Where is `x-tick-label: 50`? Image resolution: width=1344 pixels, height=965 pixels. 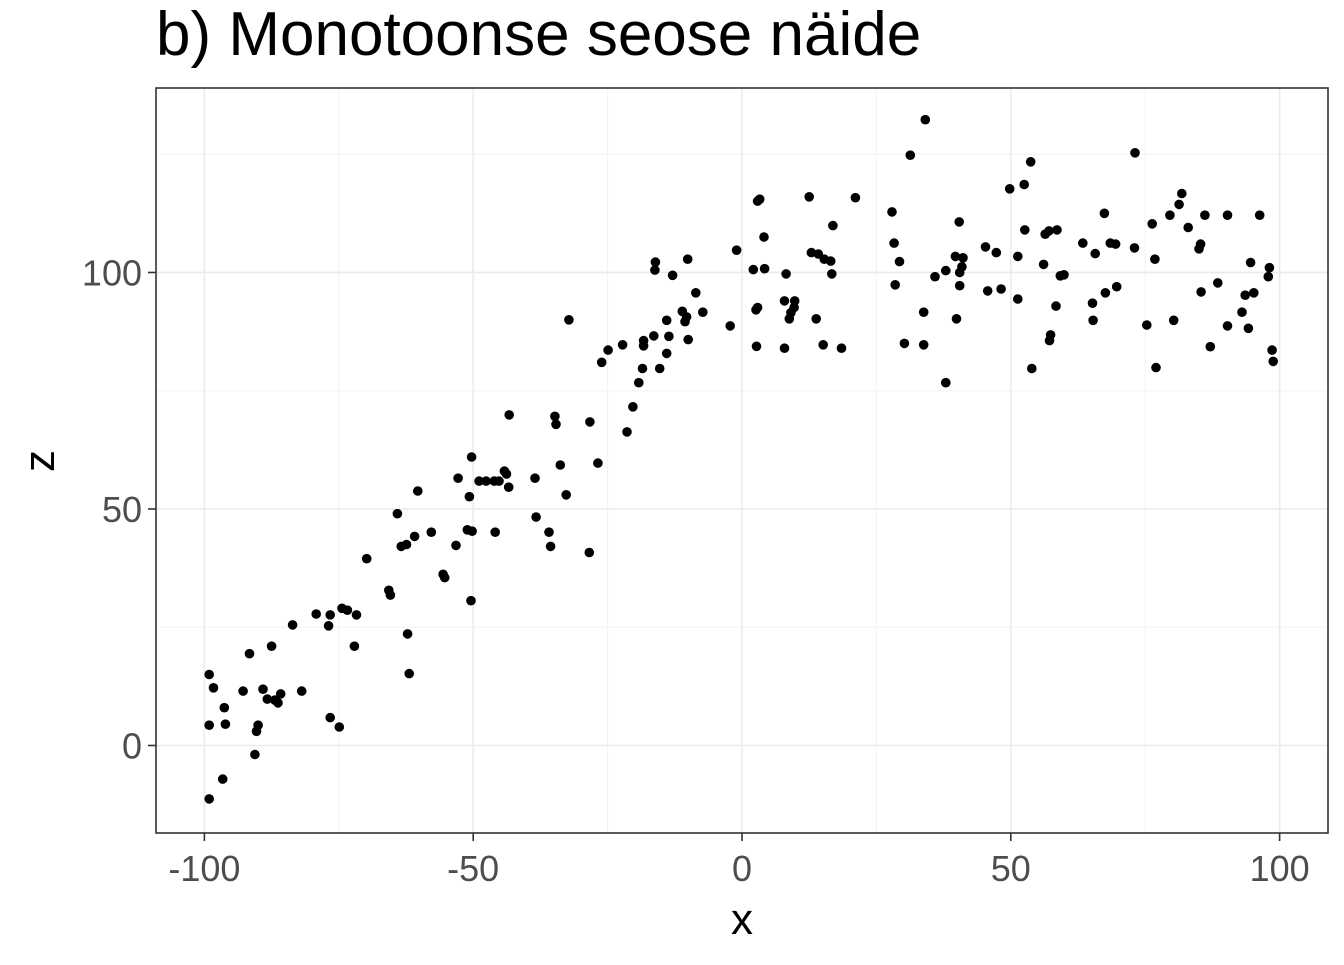 x-tick-label: 50 is located at coordinates (1011, 868).